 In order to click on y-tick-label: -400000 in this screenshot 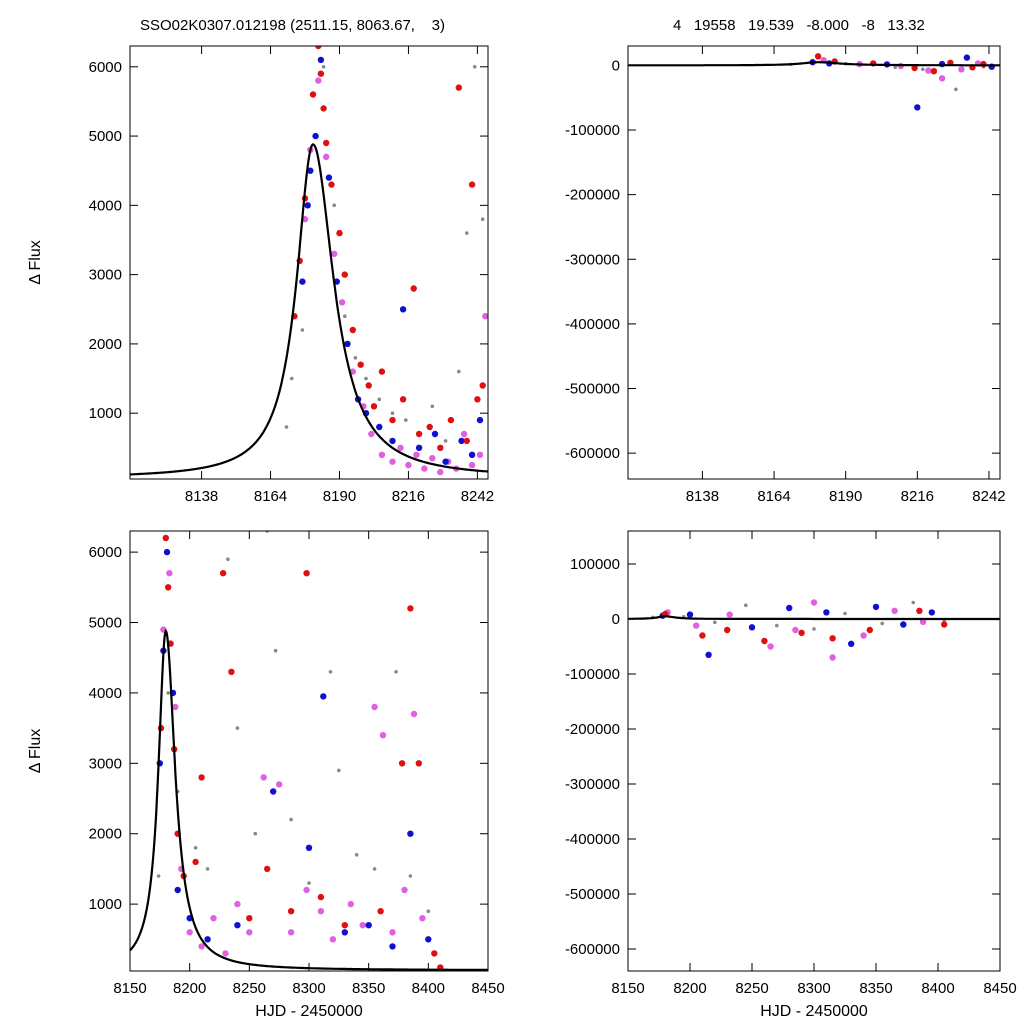, I will do `click(592, 839)`.